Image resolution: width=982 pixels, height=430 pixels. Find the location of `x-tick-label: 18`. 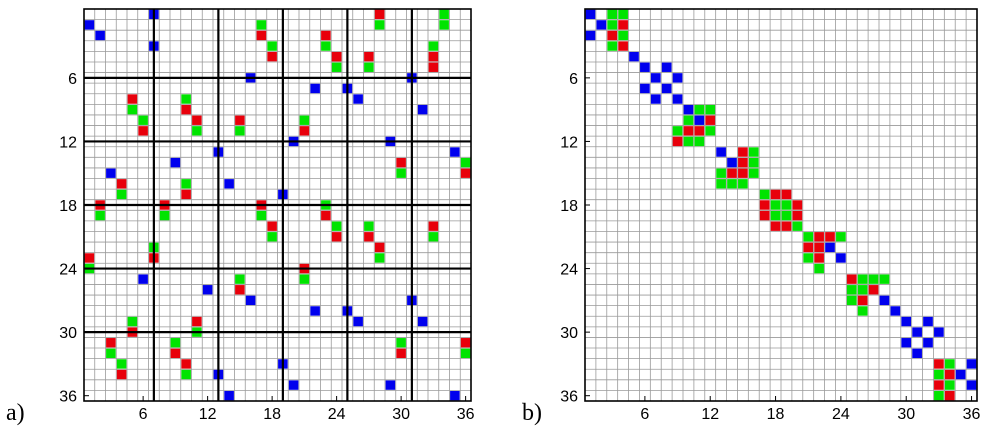

x-tick-label: 18 is located at coordinates (272, 414).